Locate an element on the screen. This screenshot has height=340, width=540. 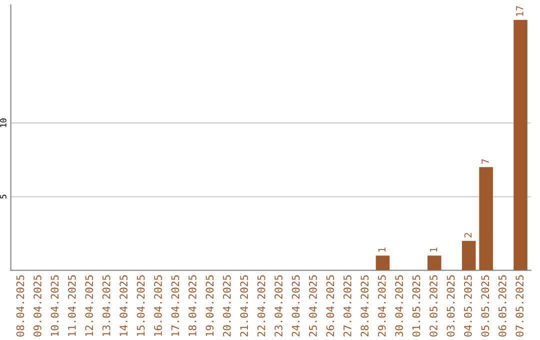
x-tick-label: 04.05.2025 is located at coordinates (468, 305).